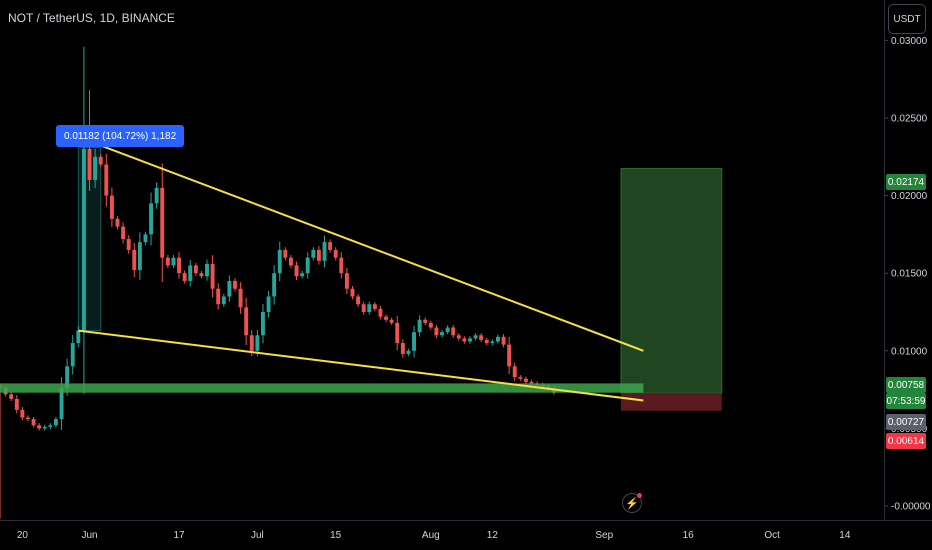 This screenshot has width=932, height=550. What do you see at coordinates (91, 18) in the screenshot?
I see `symbol-title: NOT / TetherUS, 1D, BINANCE` at bounding box center [91, 18].